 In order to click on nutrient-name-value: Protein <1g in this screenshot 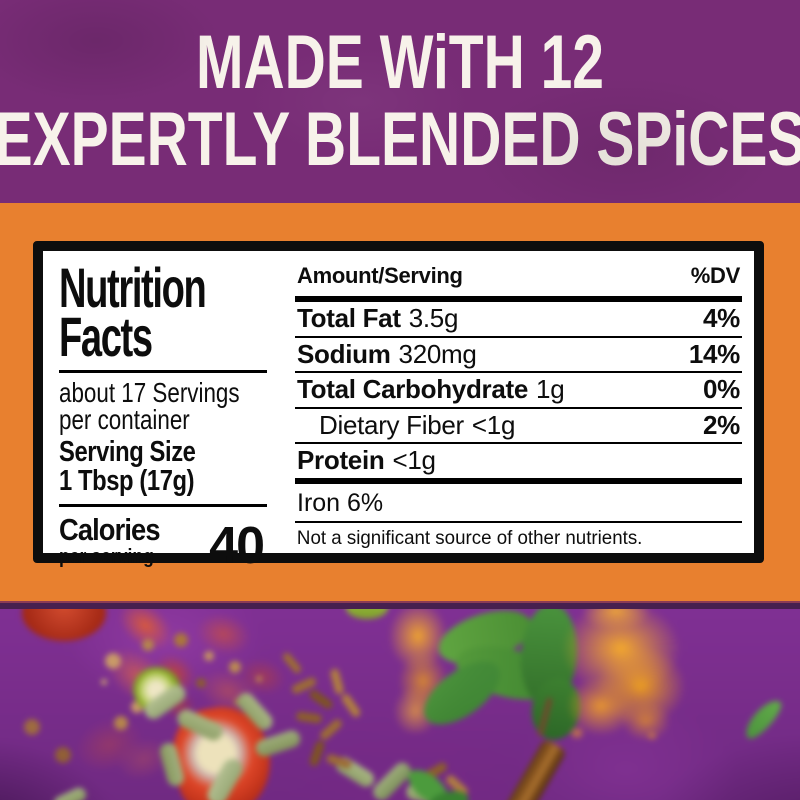, I will do `click(366, 460)`.